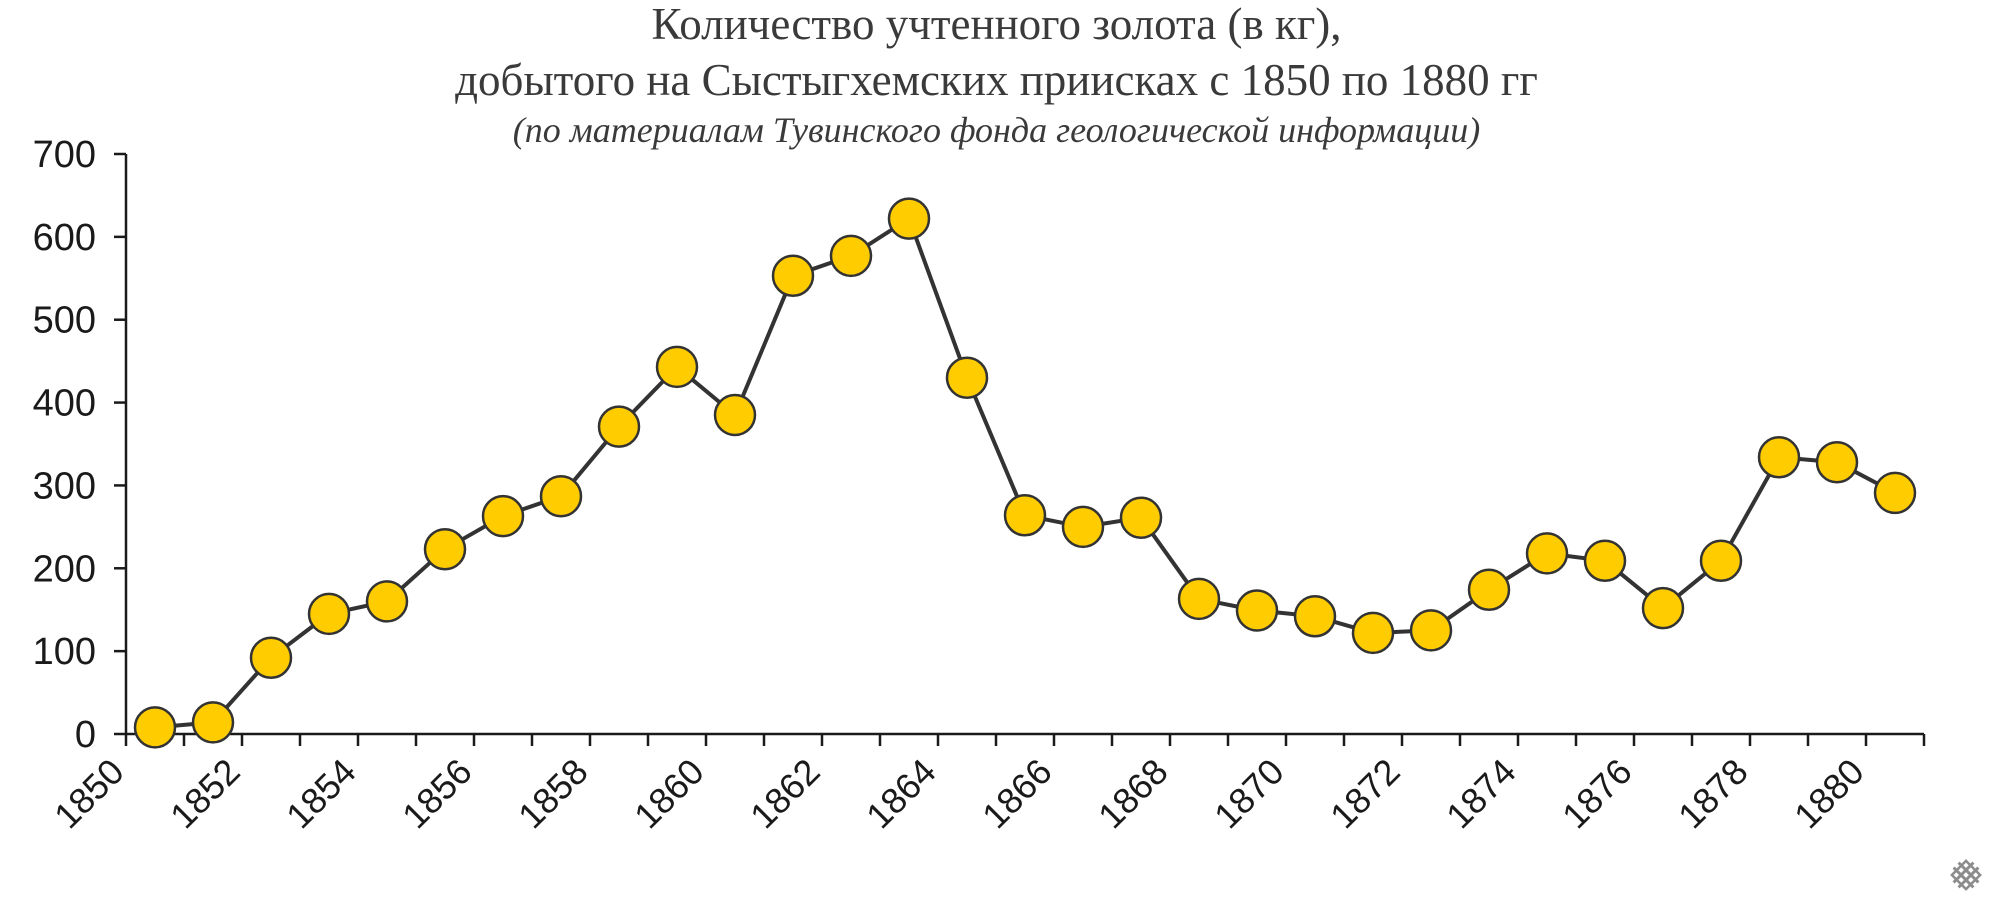  What do you see at coordinates (64, 569) in the screenshot?
I see `y-tick-label: 200` at bounding box center [64, 569].